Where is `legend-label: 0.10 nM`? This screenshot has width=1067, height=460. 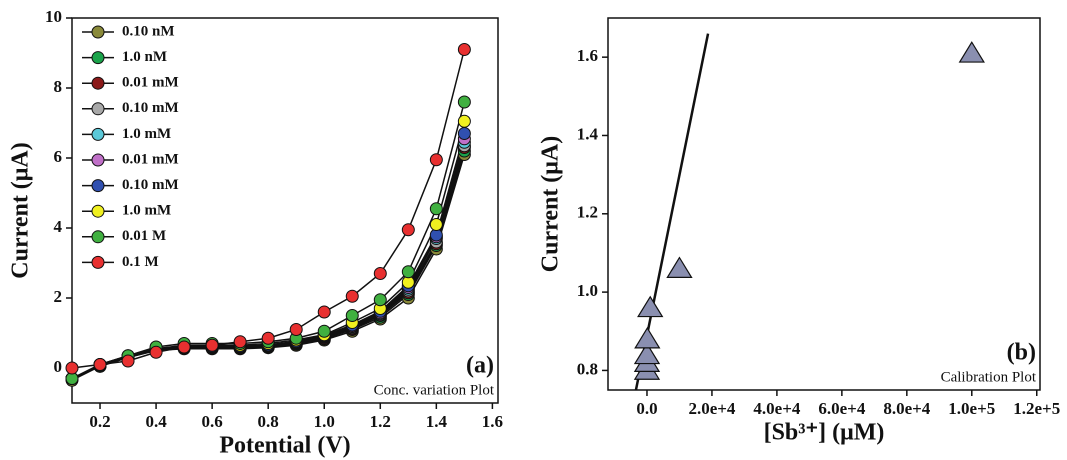 legend-label: 0.10 nM is located at coordinates (148, 31).